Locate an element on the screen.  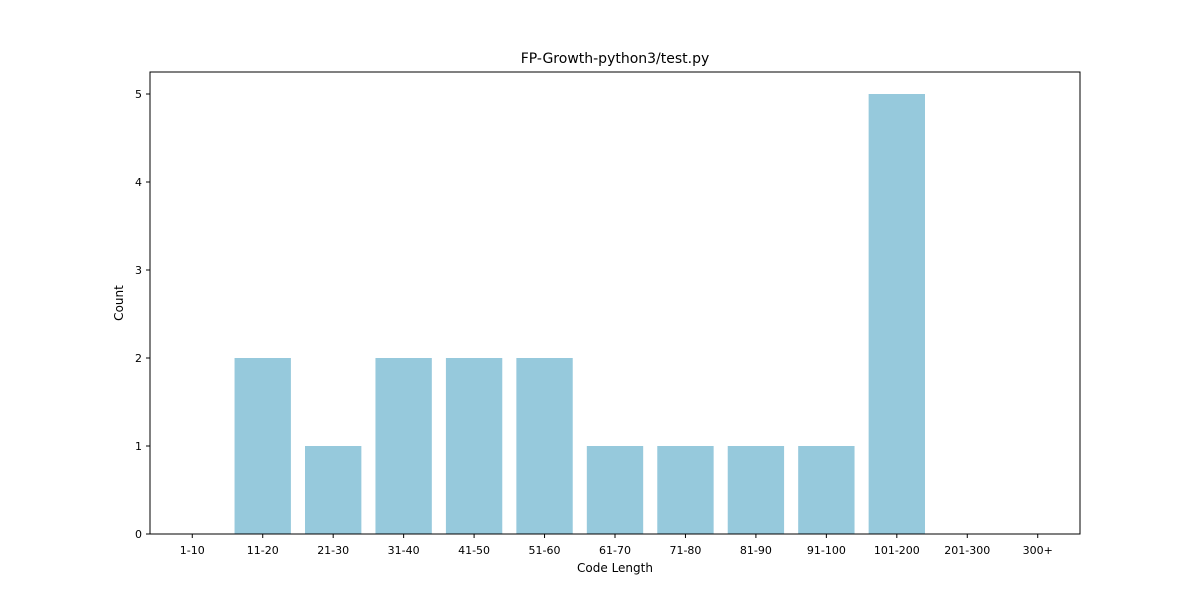
y-tick-label: 5 is located at coordinates (138, 94).